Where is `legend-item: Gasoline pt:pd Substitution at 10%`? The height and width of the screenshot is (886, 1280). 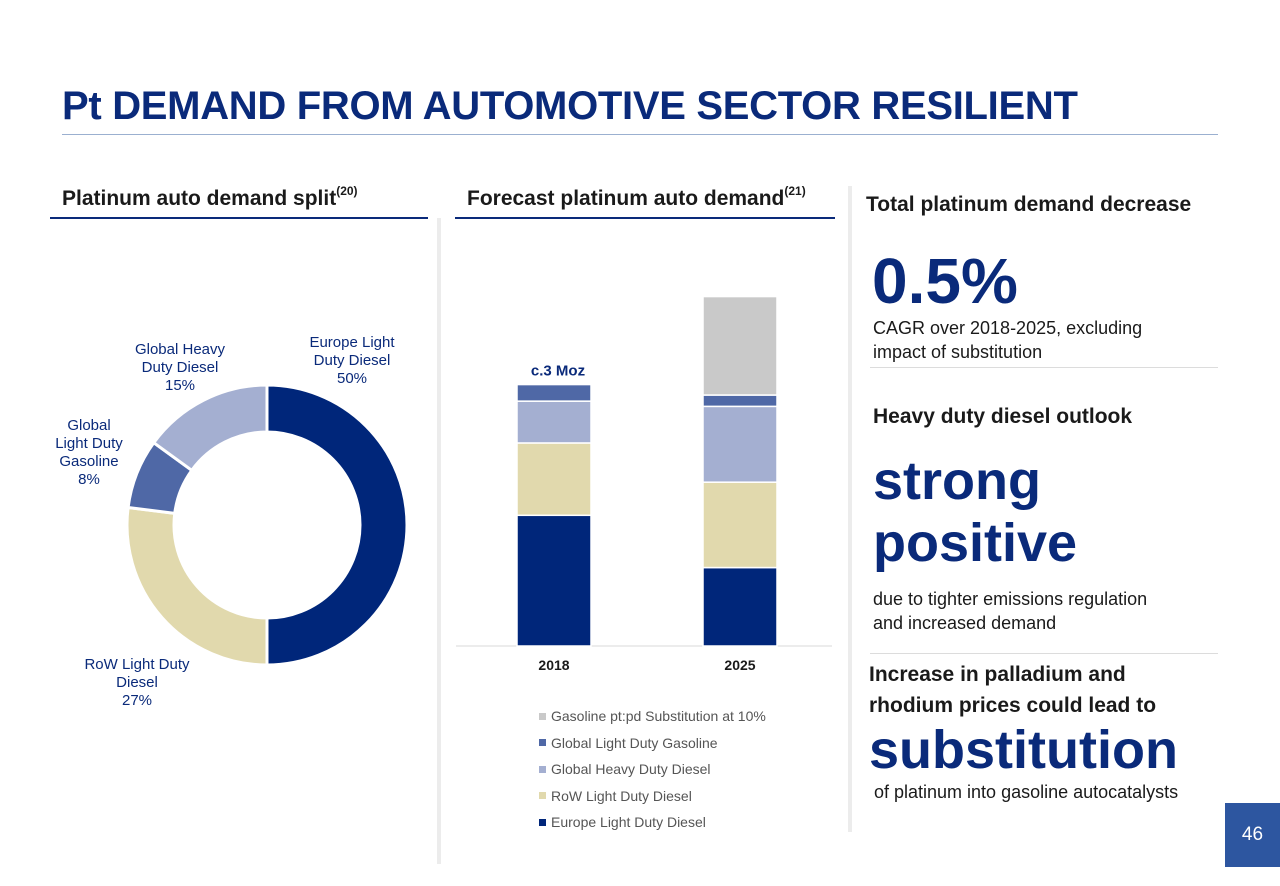
legend-item: Gasoline pt:pd Substitution at 10% is located at coordinates (652, 716).